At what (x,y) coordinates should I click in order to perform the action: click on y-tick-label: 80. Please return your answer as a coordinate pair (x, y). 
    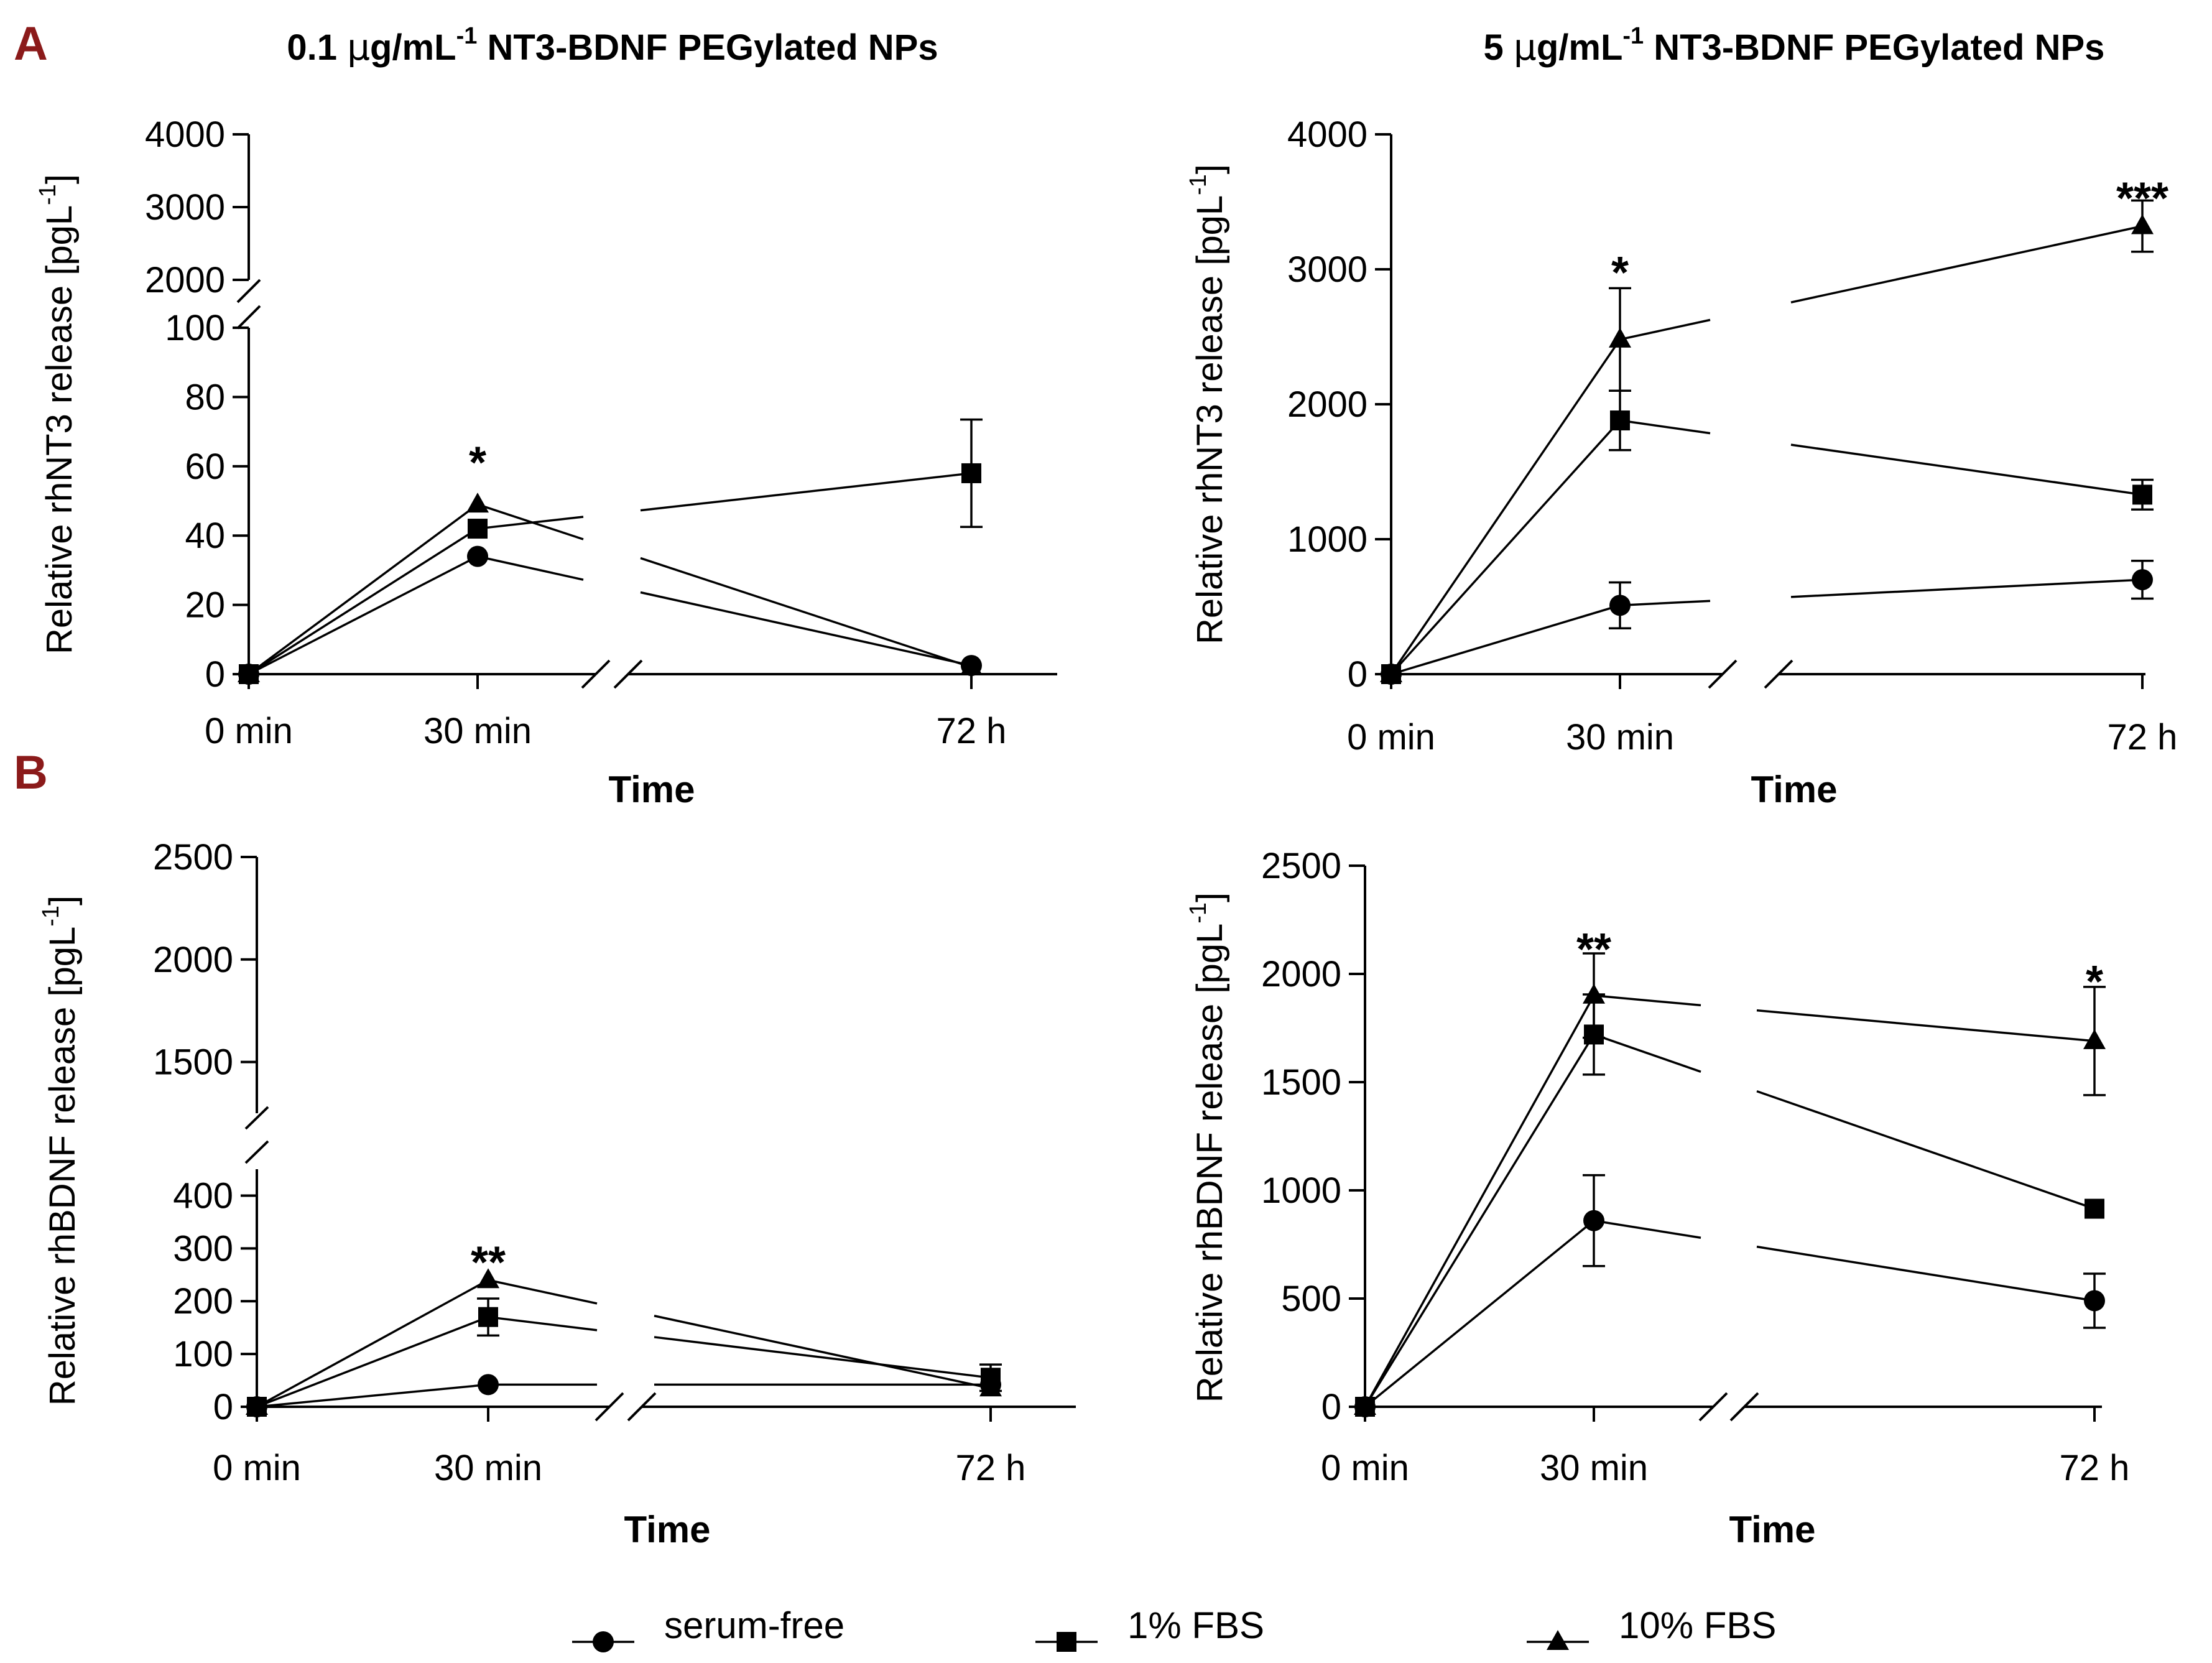
    Looking at the image, I should click on (205, 397).